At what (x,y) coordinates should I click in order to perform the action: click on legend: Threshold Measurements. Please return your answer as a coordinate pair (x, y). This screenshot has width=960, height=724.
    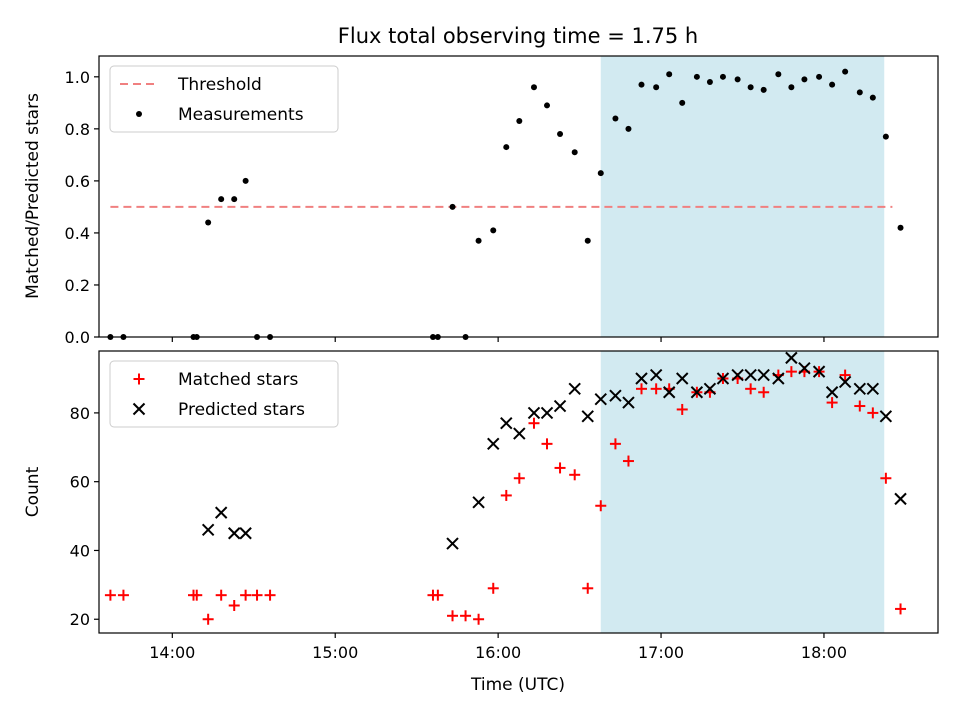
    Looking at the image, I should click on (224, 99).